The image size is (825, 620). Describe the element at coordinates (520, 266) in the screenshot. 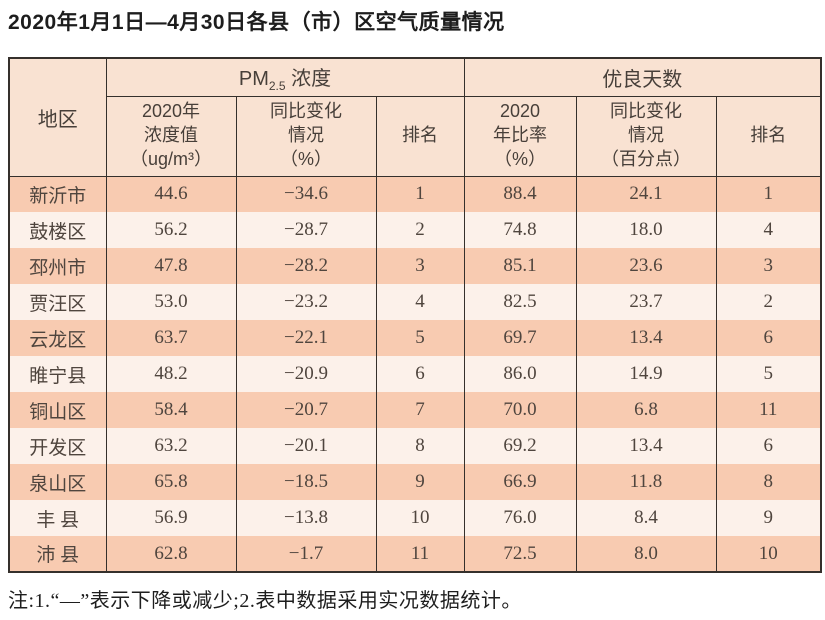

I see `value-cell: 85.1` at that location.